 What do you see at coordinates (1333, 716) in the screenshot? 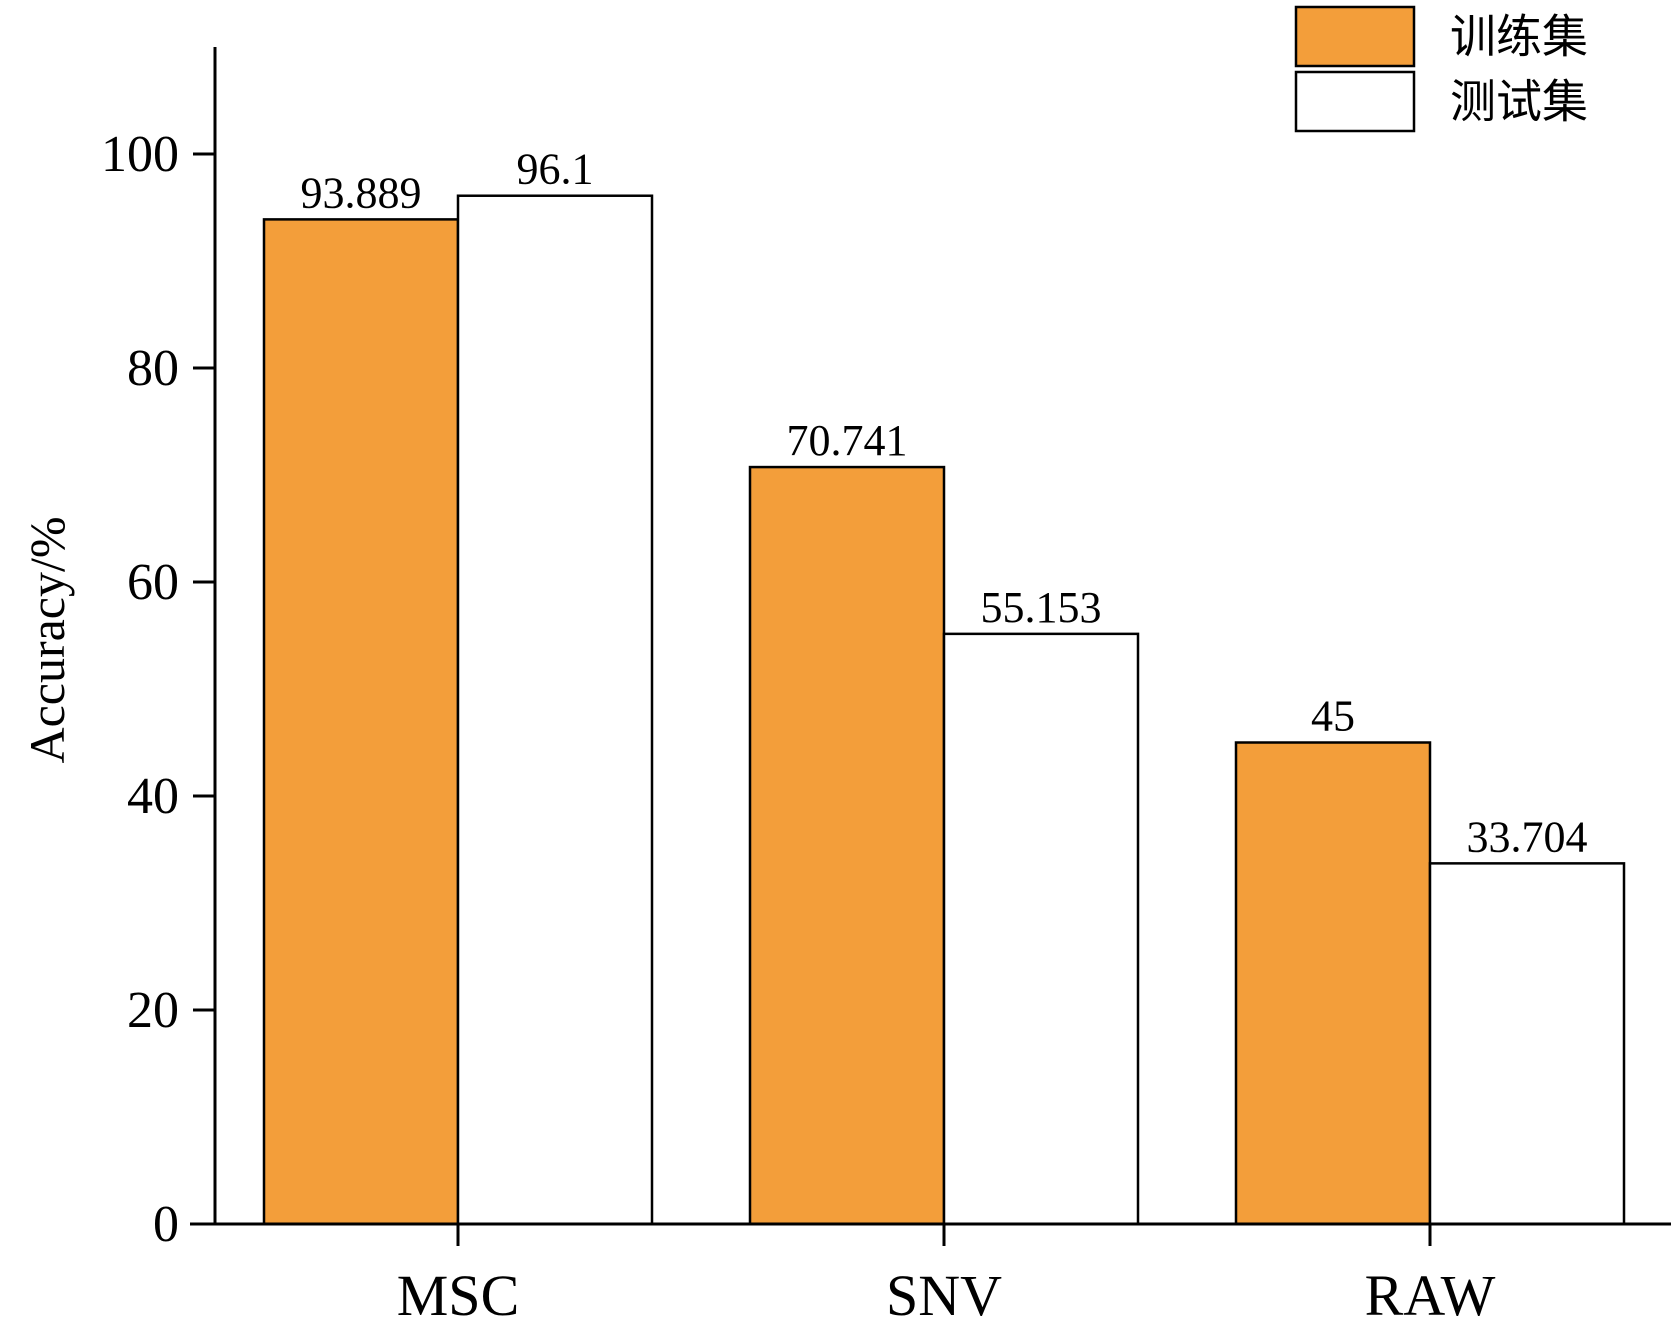
I see `data-label-raw-series-1: 45` at bounding box center [1333, 716].